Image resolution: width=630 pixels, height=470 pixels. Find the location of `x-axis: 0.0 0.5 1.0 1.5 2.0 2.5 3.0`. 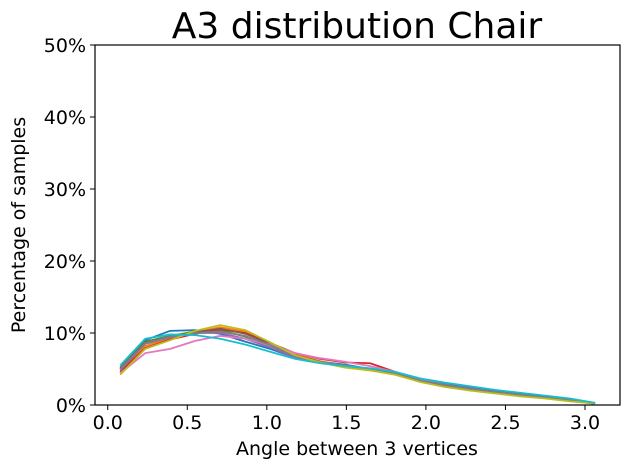

x-axis: 0.0 0.5 1.0 1.5 2.0 2.5 3.0 is located at coordinates (346, 419).